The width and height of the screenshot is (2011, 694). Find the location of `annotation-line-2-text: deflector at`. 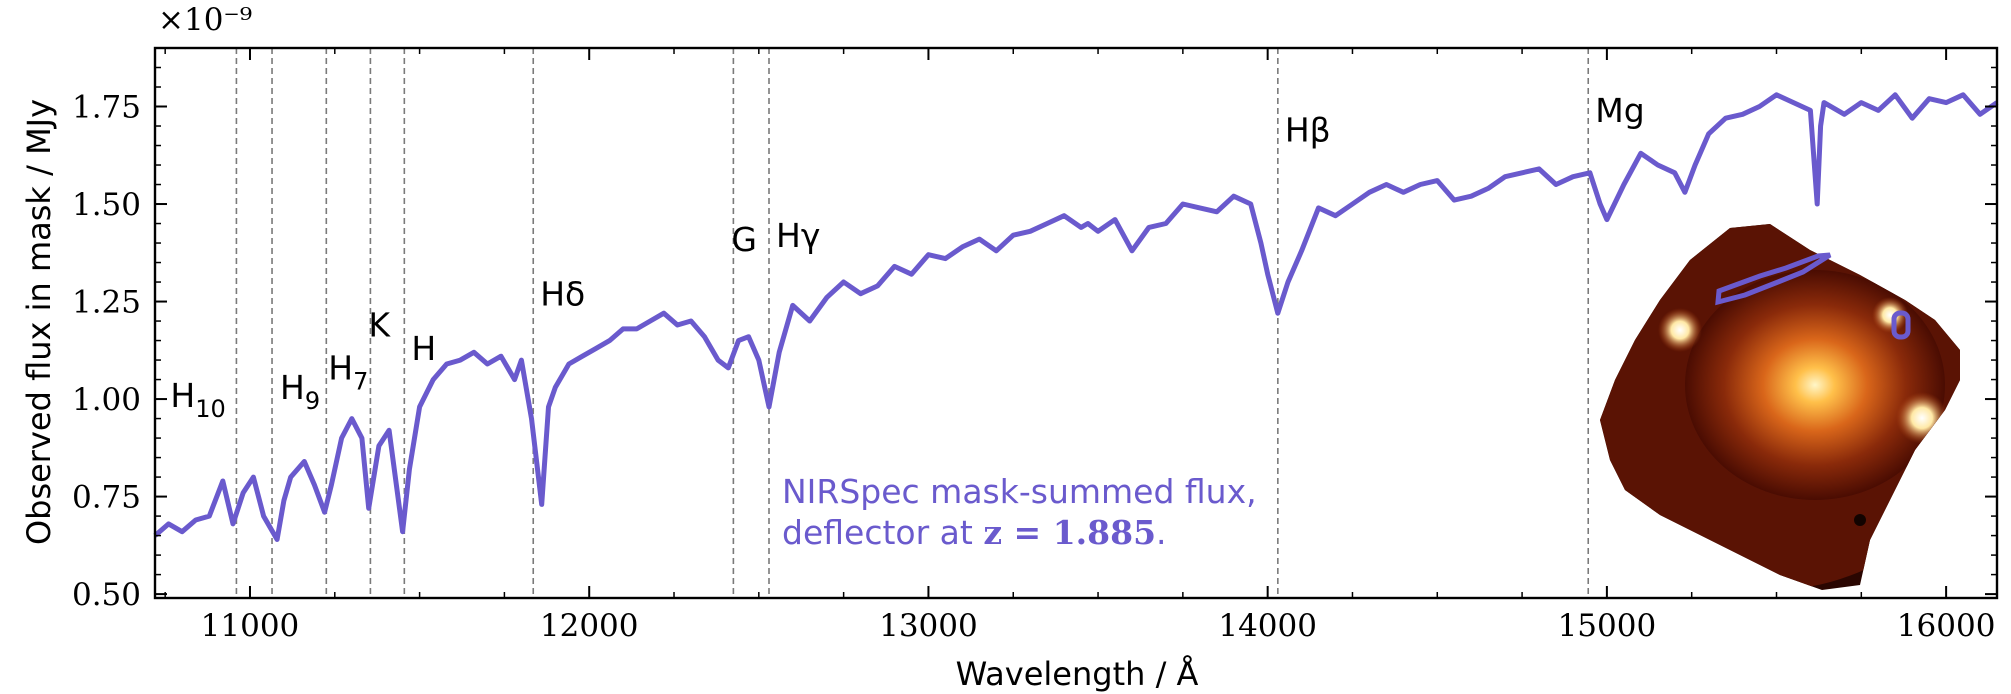

annotation-line-2-text: deflector at is located at coordinates (882, 532).